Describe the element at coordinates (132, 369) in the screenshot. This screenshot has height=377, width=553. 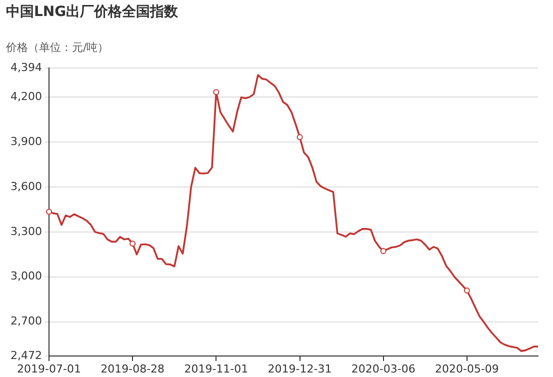
I see `x-tick-label: 2019-08-28` at that location.